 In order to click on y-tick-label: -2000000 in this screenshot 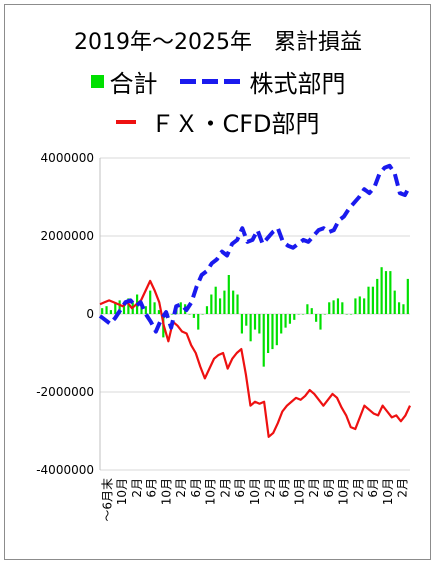, I will do `click(65, 392)`.